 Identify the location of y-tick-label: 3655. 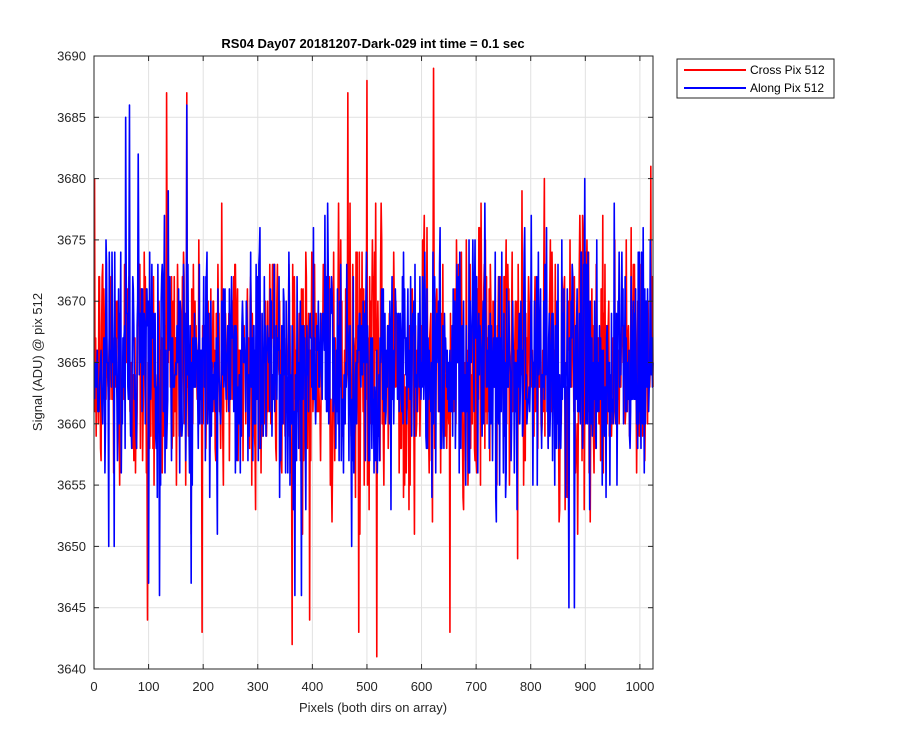
(71, 485).